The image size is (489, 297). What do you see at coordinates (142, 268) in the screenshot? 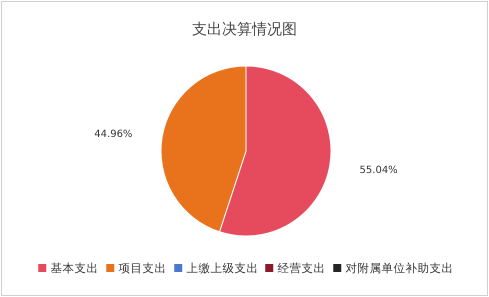
I see `legend-label: 项目支出` at bounding box center [142, 268].